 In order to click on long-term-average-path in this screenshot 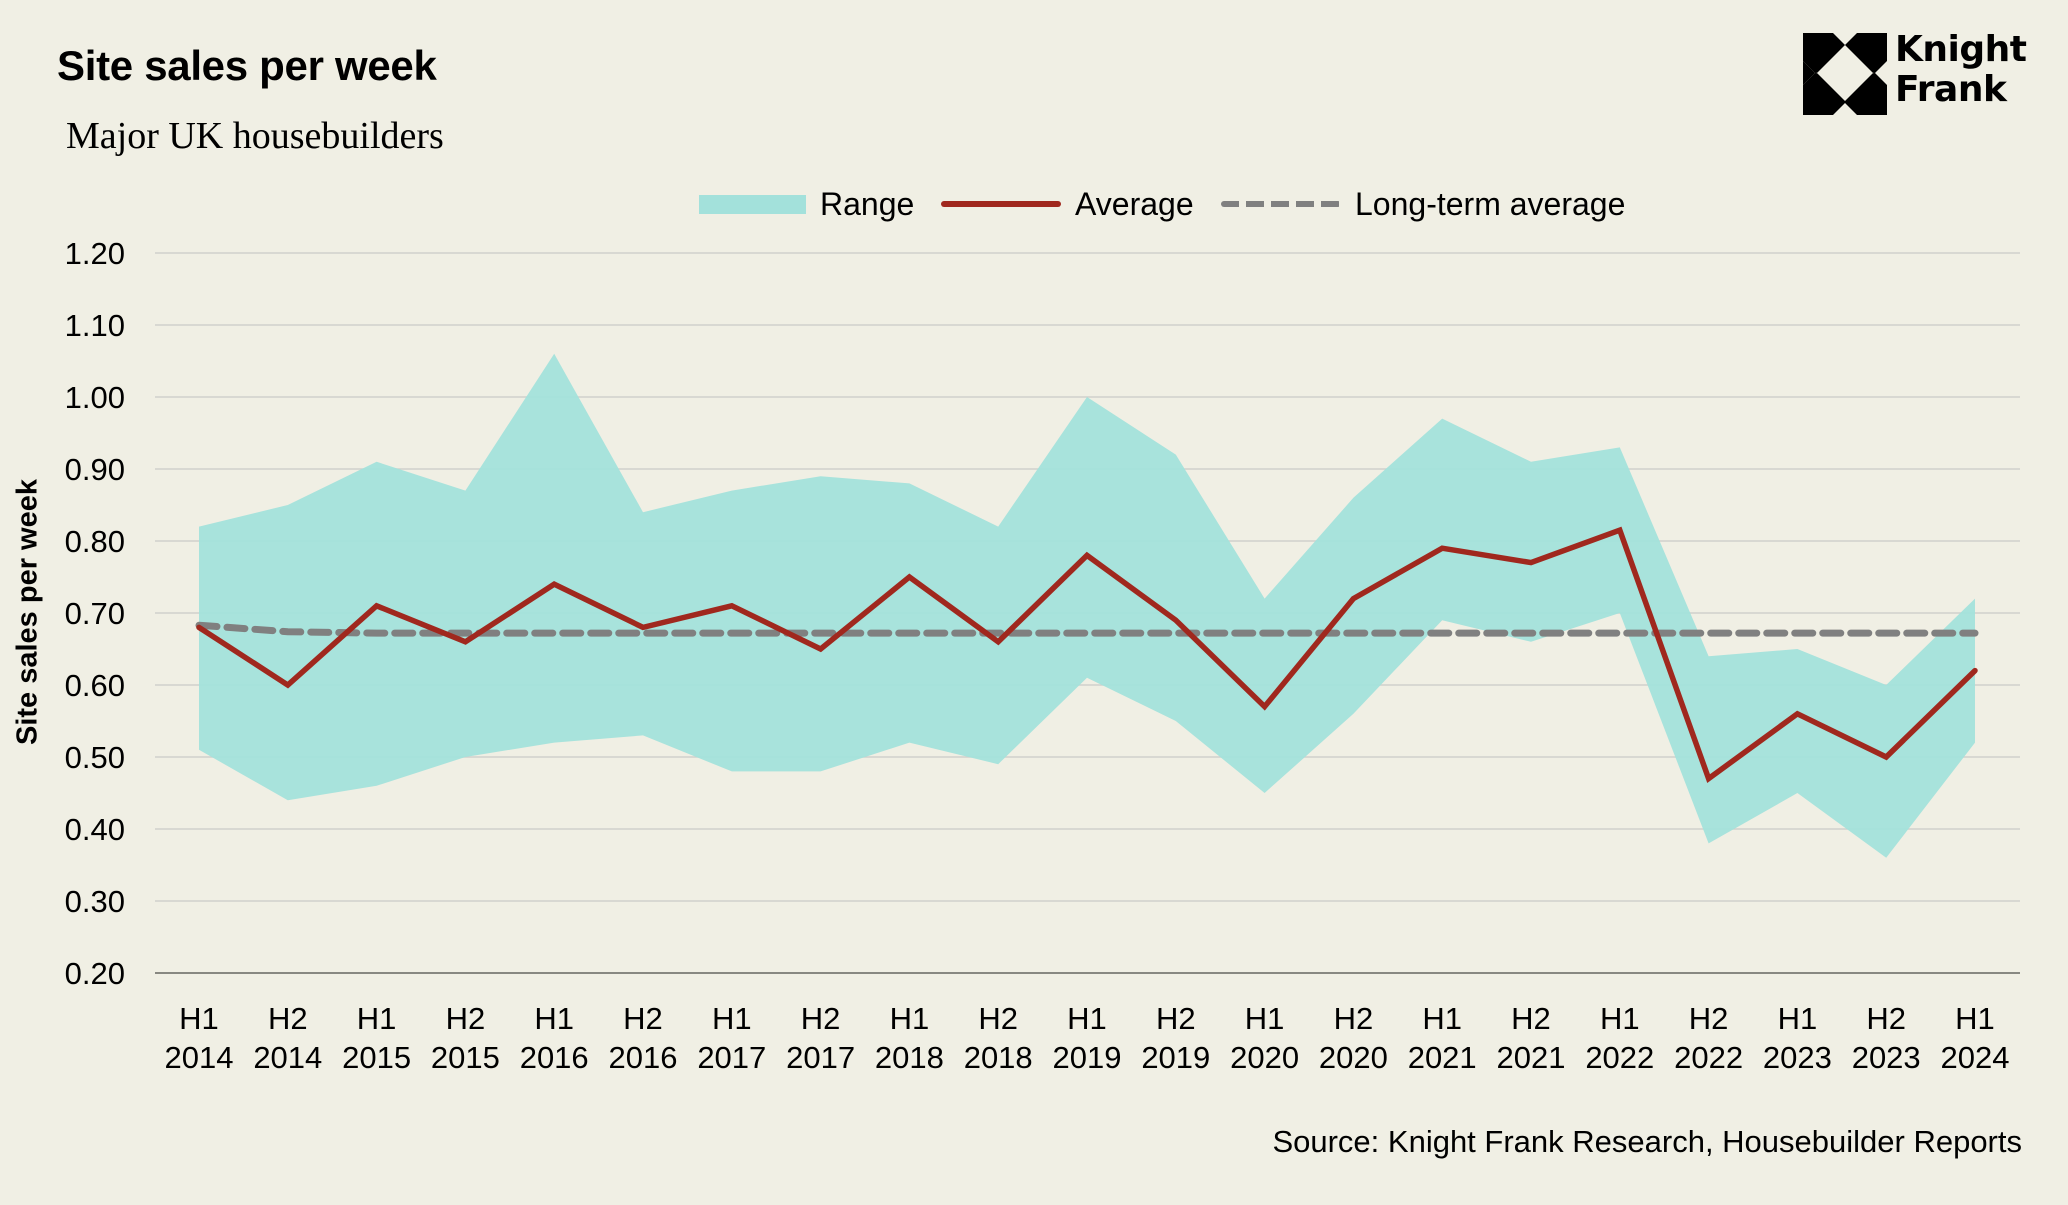, I will do `click(1087, 629)`.